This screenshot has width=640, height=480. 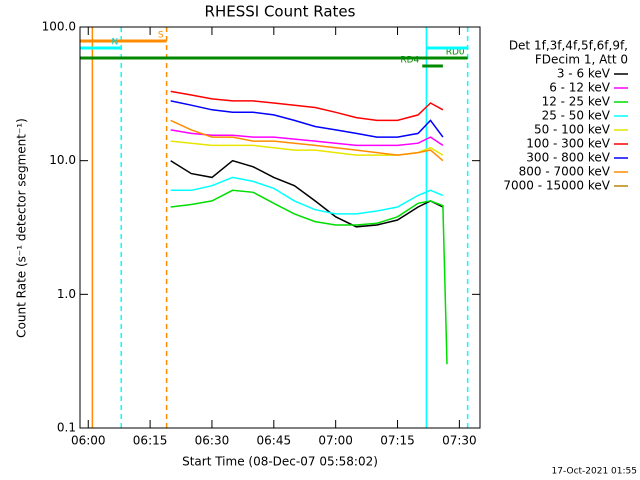 I want to click on legend-label: 7000 - 15000 keV, so click(x=556, y=186).